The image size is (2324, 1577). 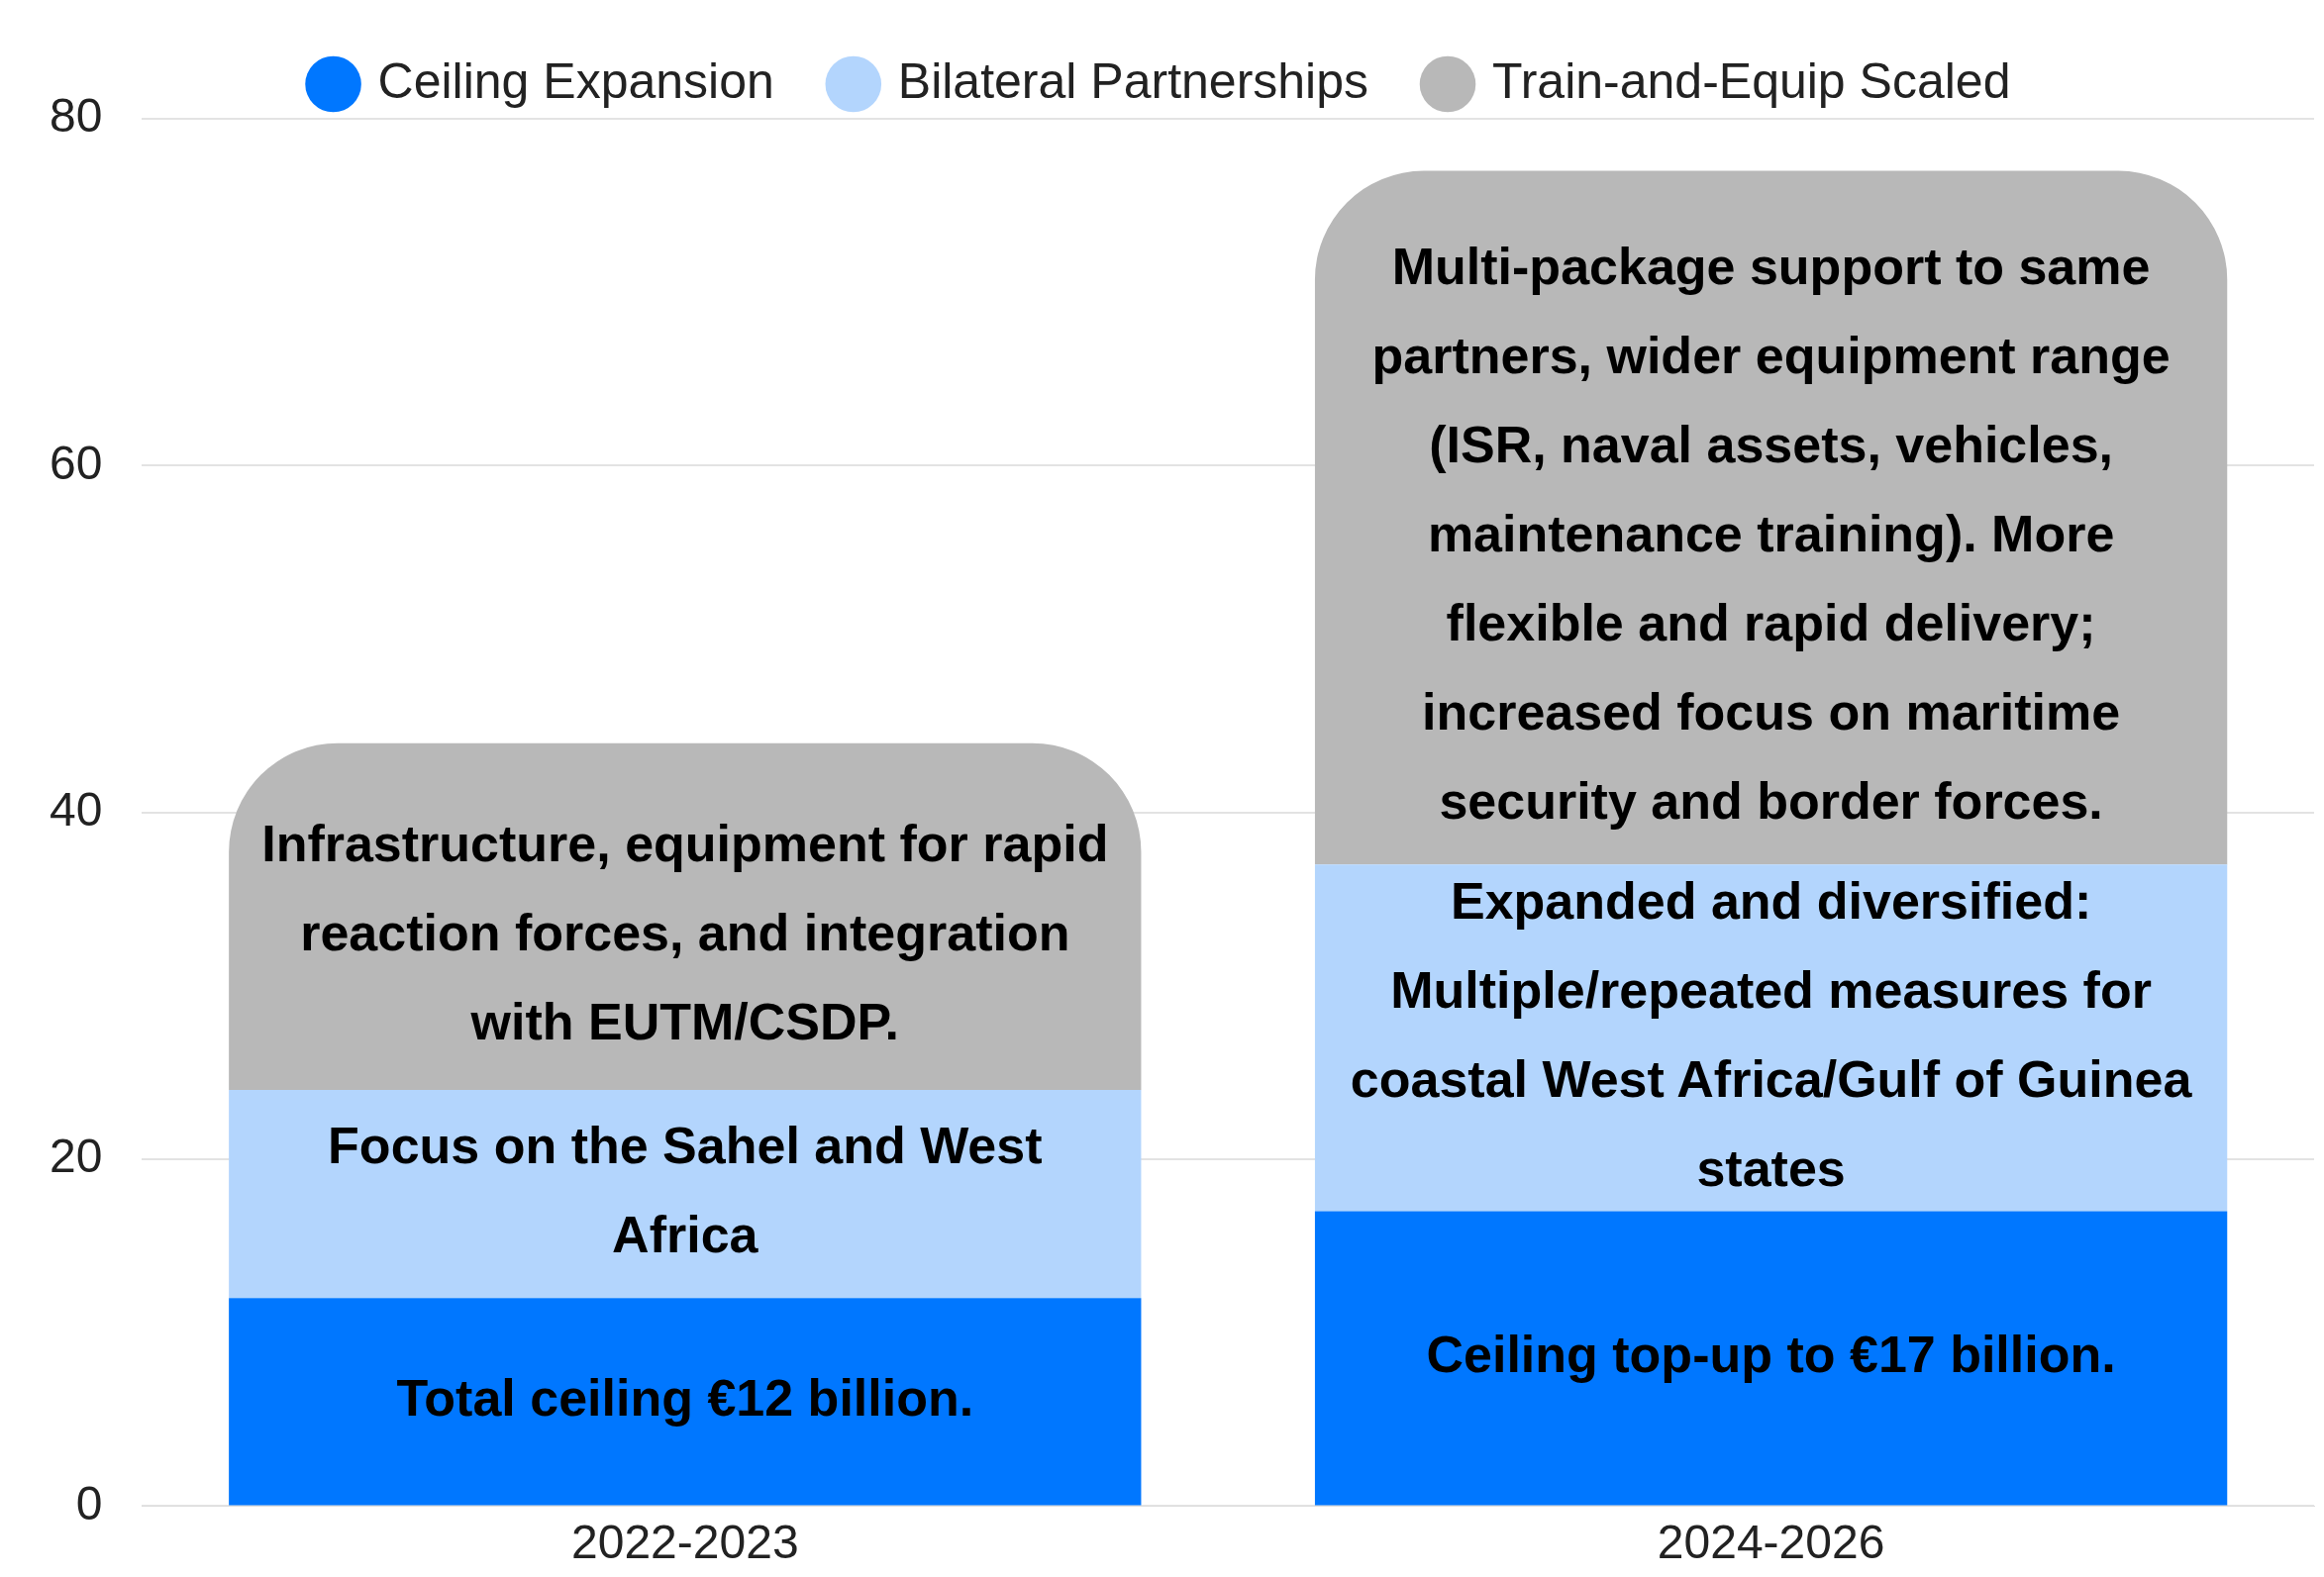 I want to click on data-label: Expanded and diversified: Multiple/repeated measures for coastal West Africa/Gulf of Guinea states, so click(x=1771, y=1034).